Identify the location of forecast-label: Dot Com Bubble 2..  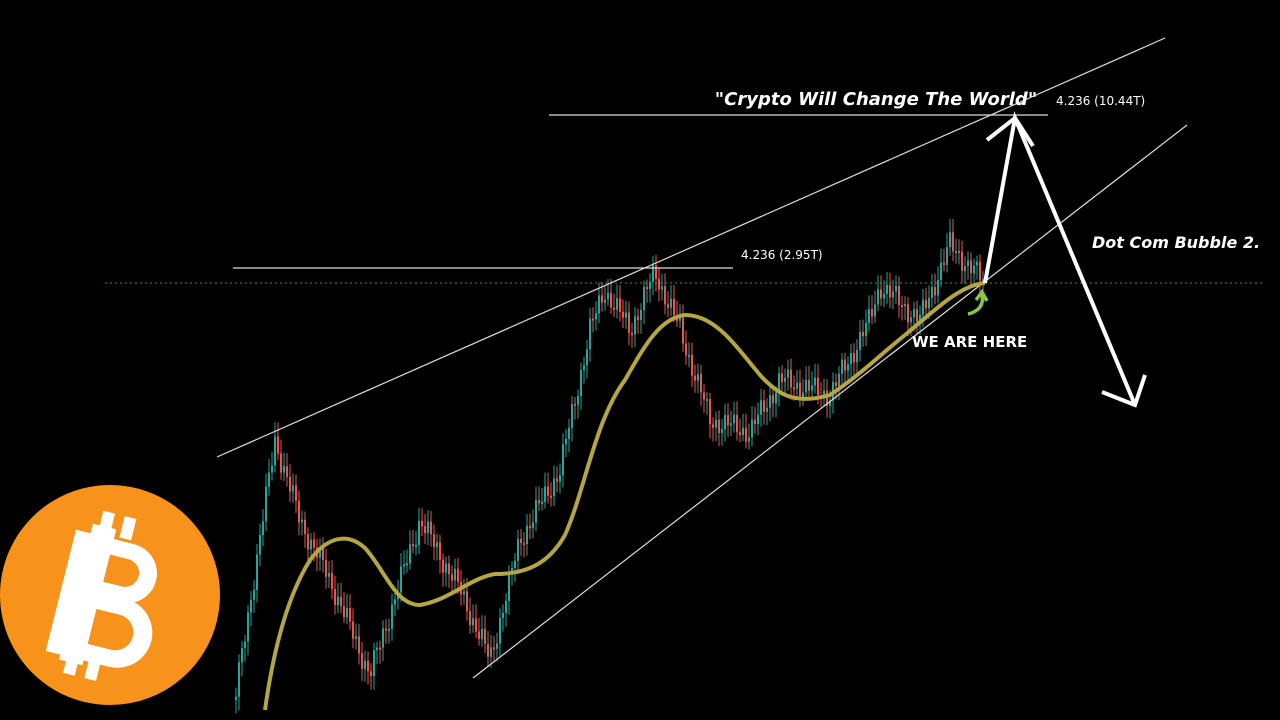
(1176, 242).